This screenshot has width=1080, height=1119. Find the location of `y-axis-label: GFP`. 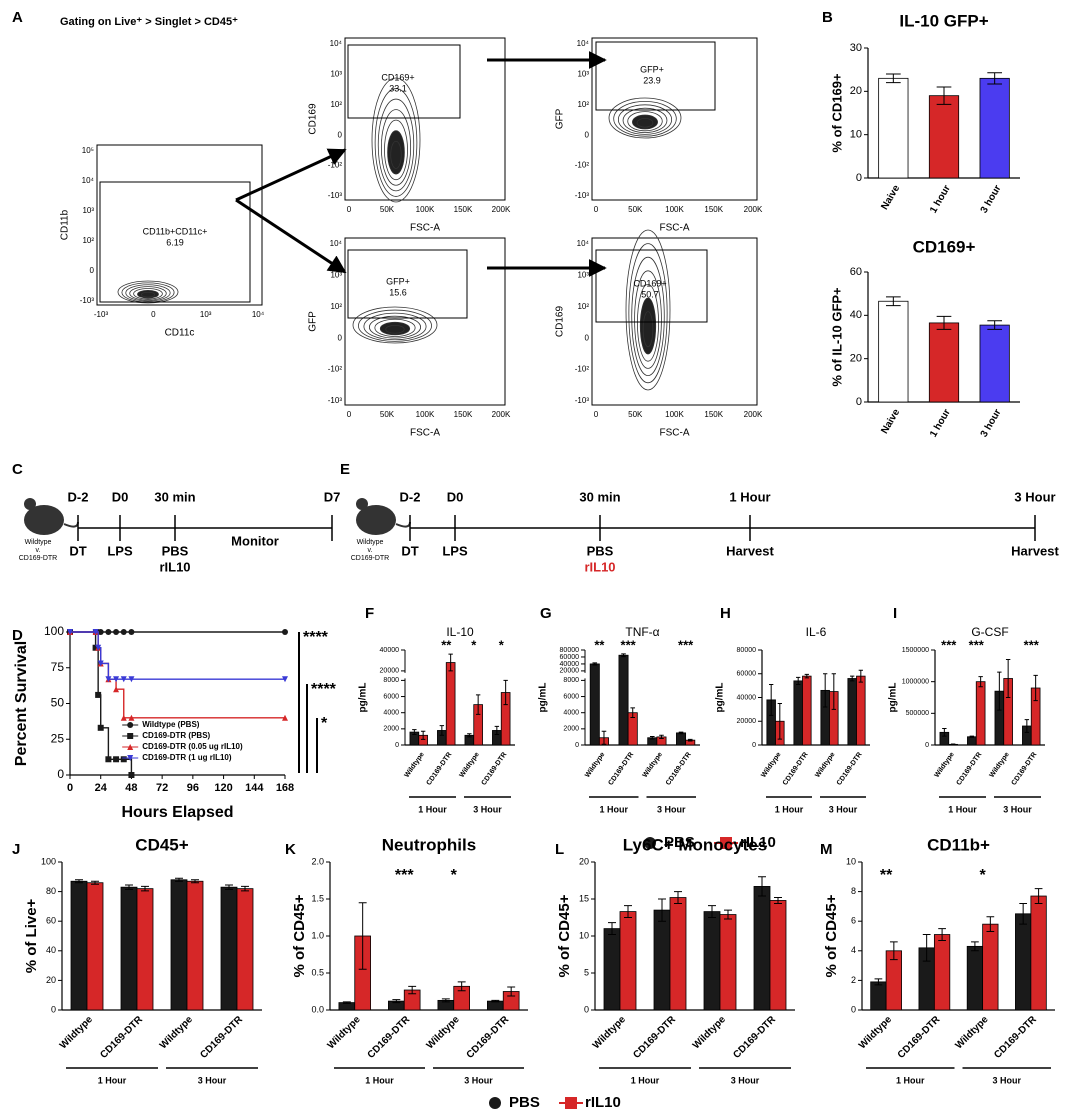

y-axis-label: GFP is located at coordinates (313, 321).